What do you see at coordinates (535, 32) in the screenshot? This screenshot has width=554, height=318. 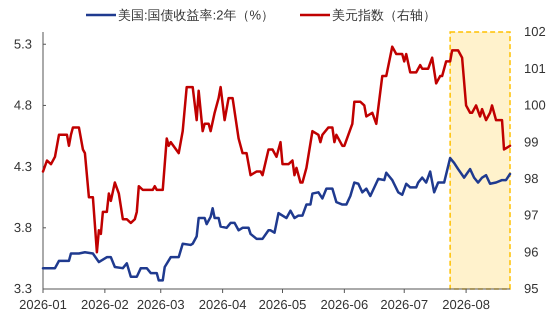 I see `y2-tick-label: 102` at bounding box center [535, 32].